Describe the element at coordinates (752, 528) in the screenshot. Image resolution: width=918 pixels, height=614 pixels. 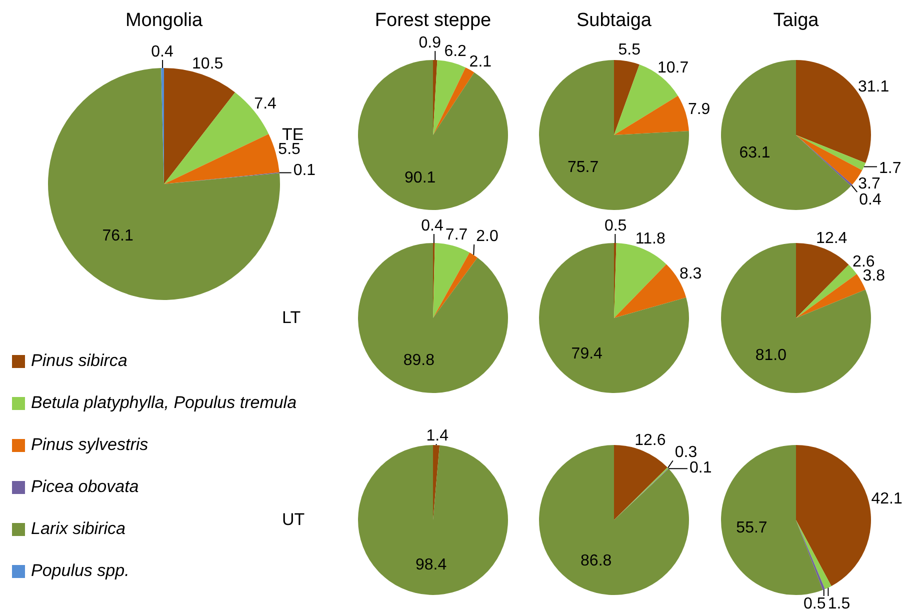
I see `data-label: 55.7` at that location.